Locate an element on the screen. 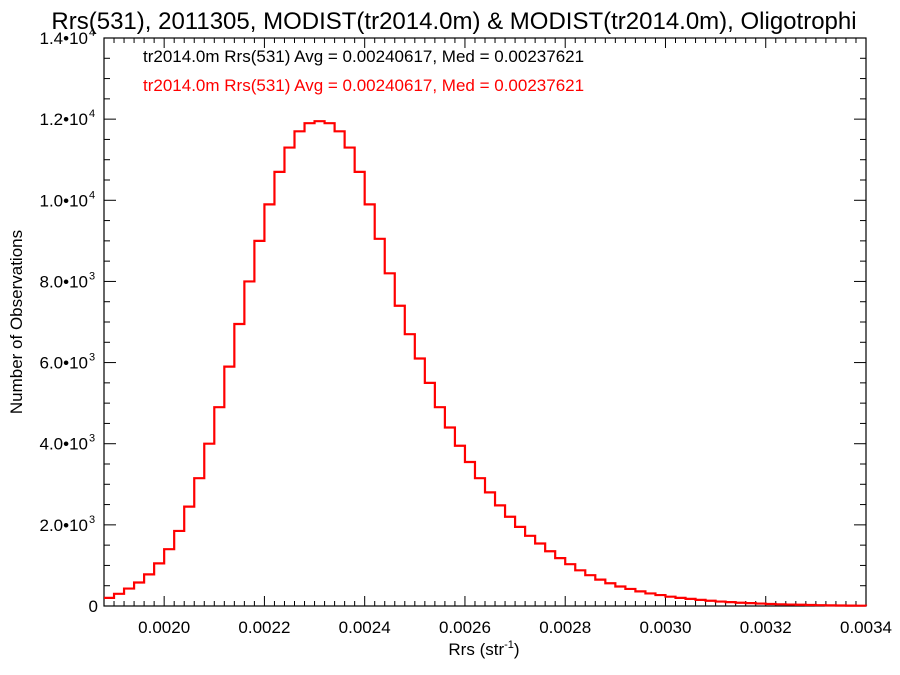  y-tick-label: 1.2•10 is located at coordinates (64, 119).